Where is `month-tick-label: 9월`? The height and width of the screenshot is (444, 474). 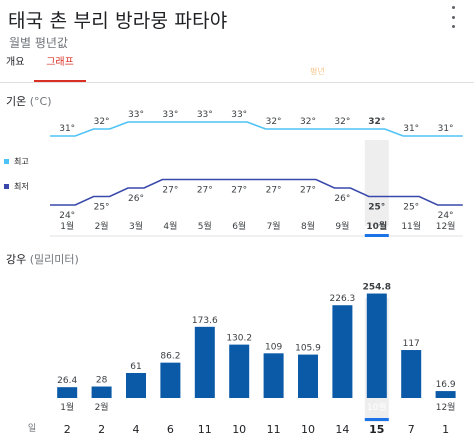 month-tick-label: 9월 is located at coordinates (342, 226).